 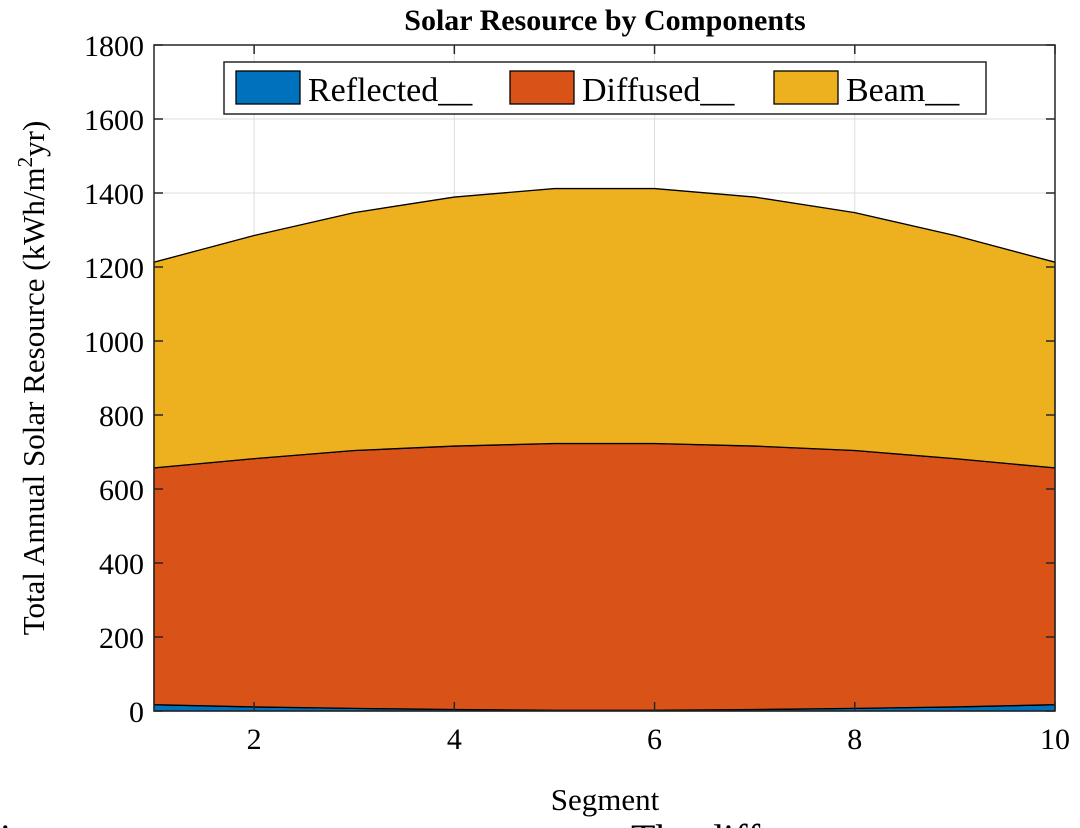 What do you see at coordinates (121, 638) in the screenshot?
I see `y-tick-label: 200` at bounding box center [121, 638].